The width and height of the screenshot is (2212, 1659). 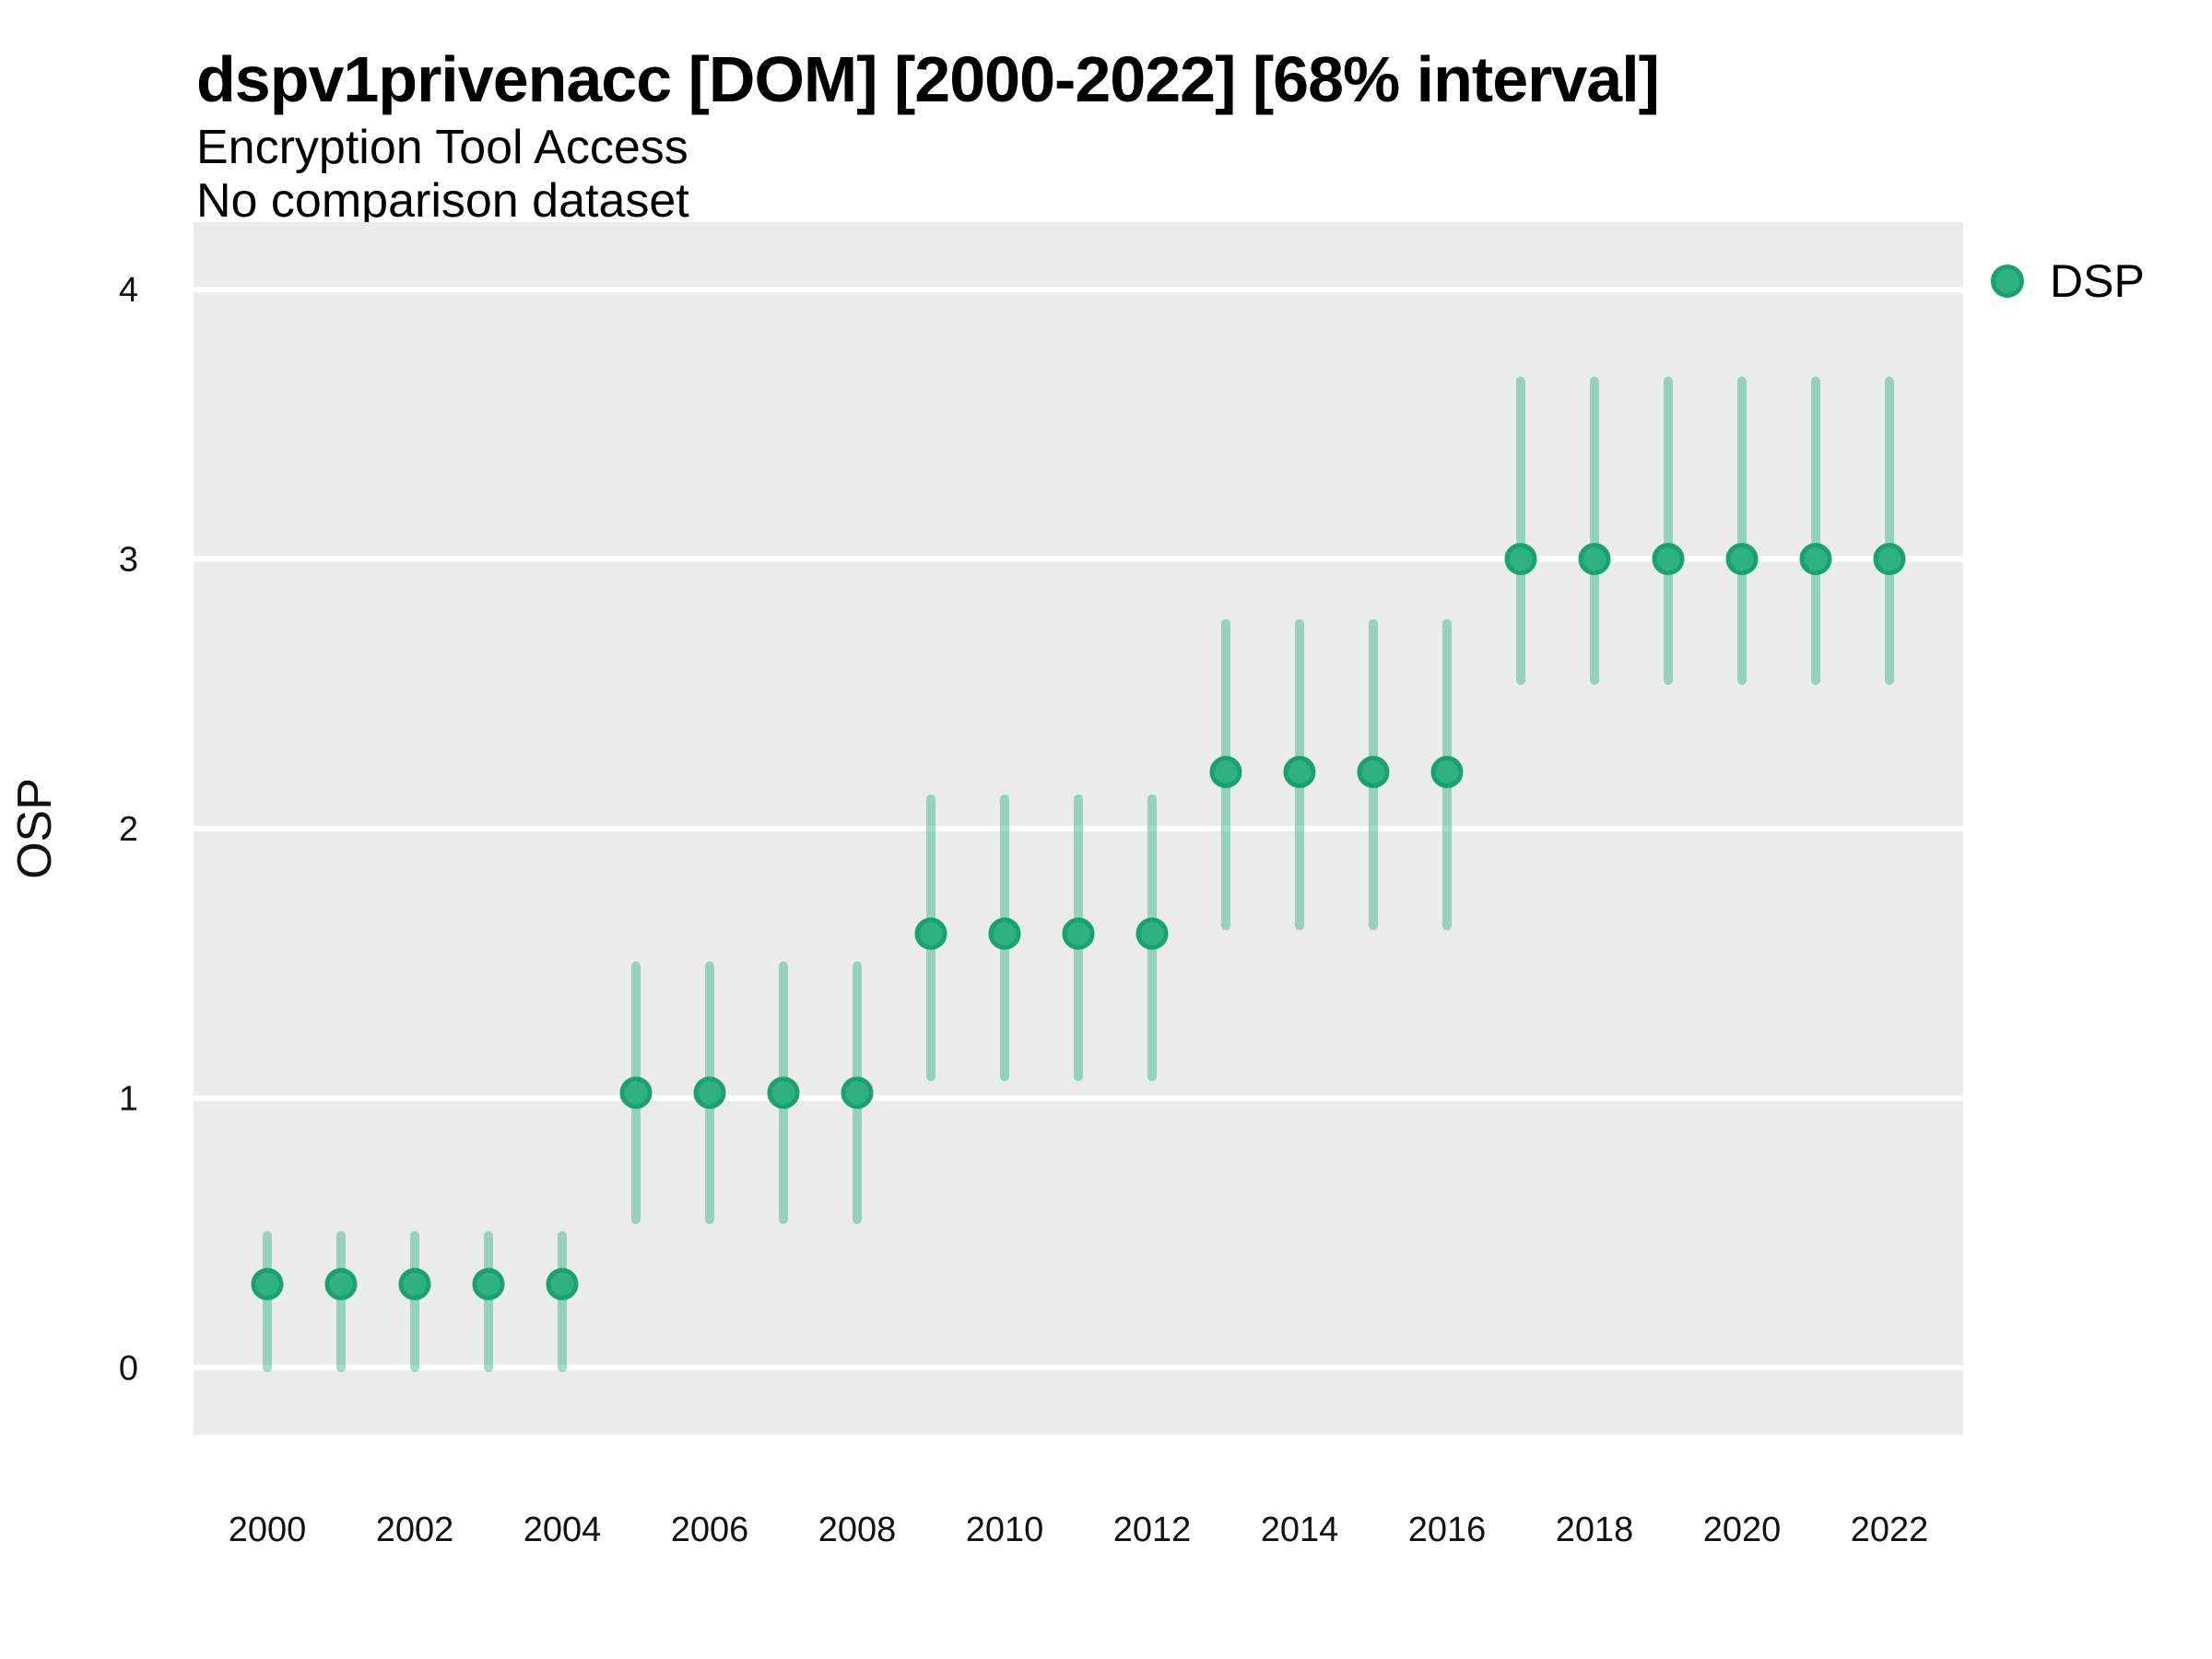 I want to click on y-tick-label: 0, so click(x=128, y=1368).